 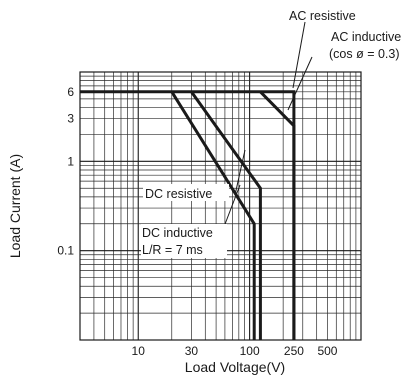 What do you see at coordinates (235, 367) in the screenshot?
I see `x-axis-label: Load Voltage(V)` at bounding box center [235, 367].